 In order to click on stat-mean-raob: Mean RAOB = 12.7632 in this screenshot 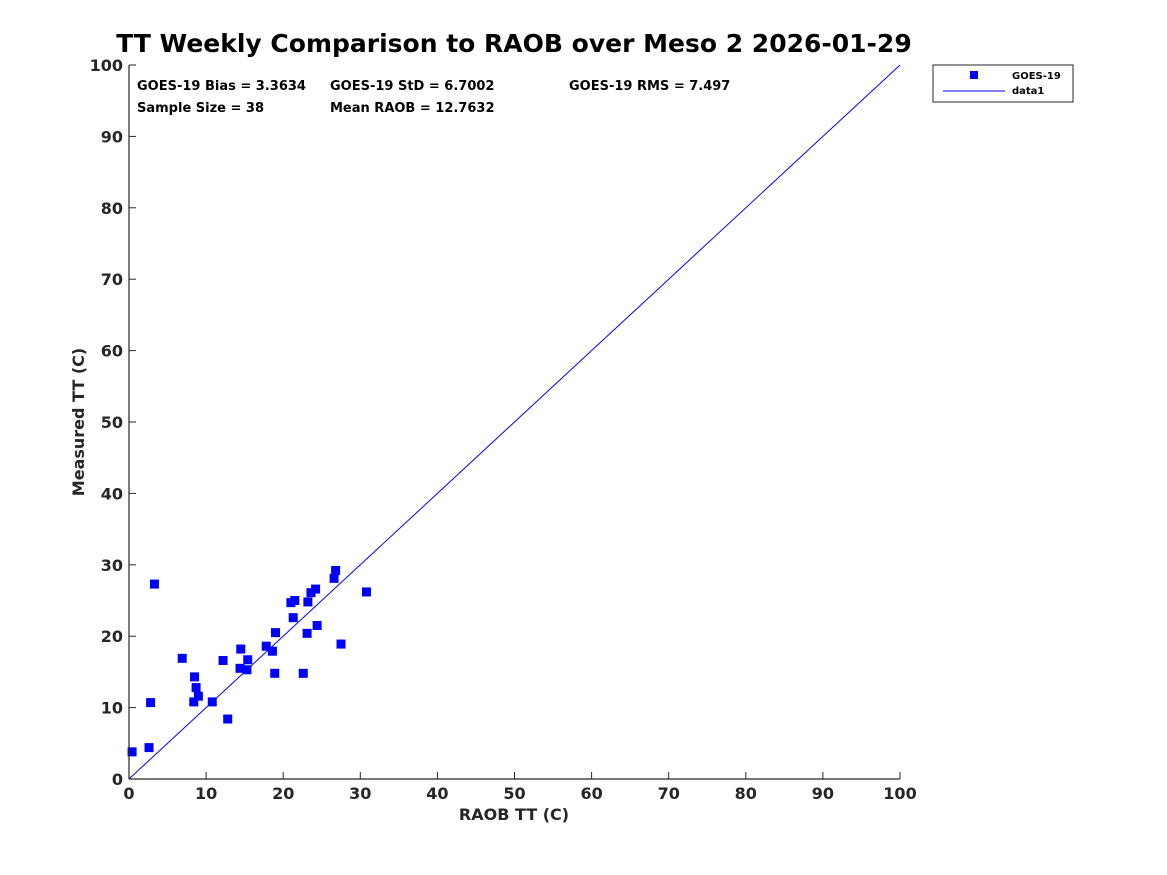, I will do `click(412, 108)`.